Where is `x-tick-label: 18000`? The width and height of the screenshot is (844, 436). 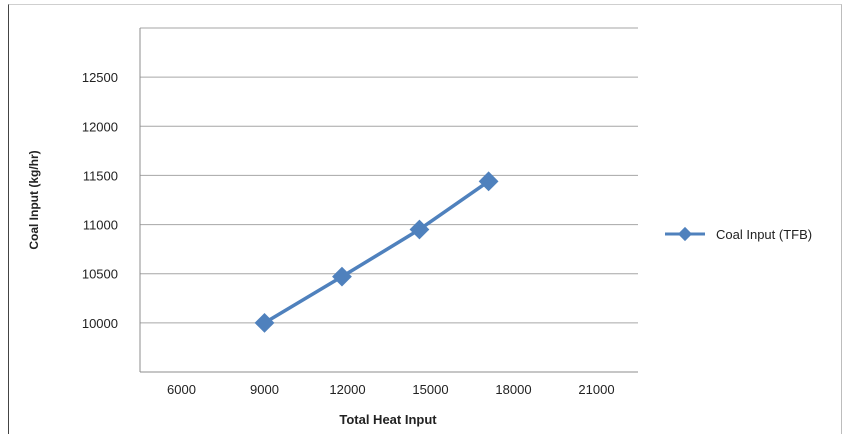
x-tick-label: 18000 is located at coordinates (513, 389).